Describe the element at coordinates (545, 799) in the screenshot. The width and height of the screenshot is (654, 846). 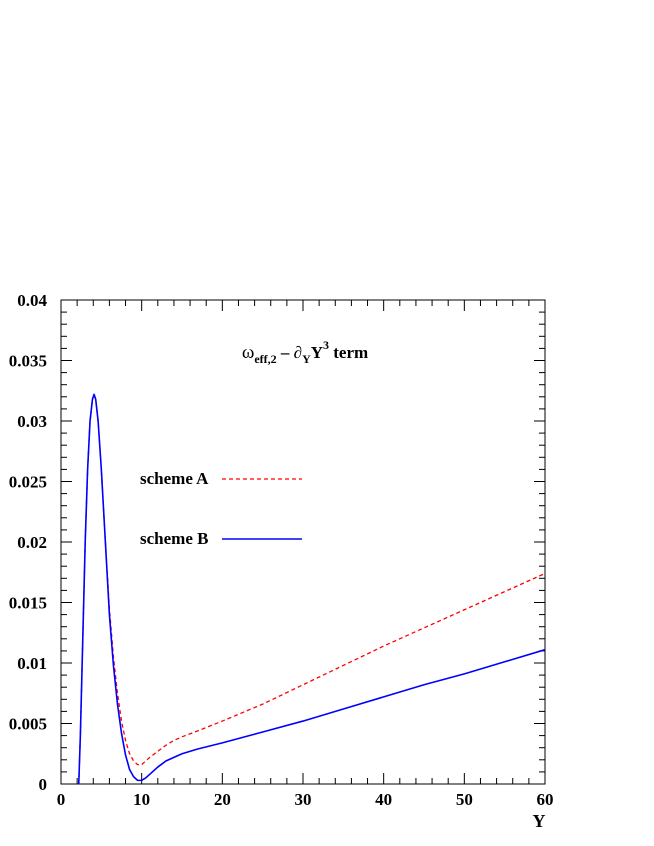
I see `x-tick-label: 60` at that location.